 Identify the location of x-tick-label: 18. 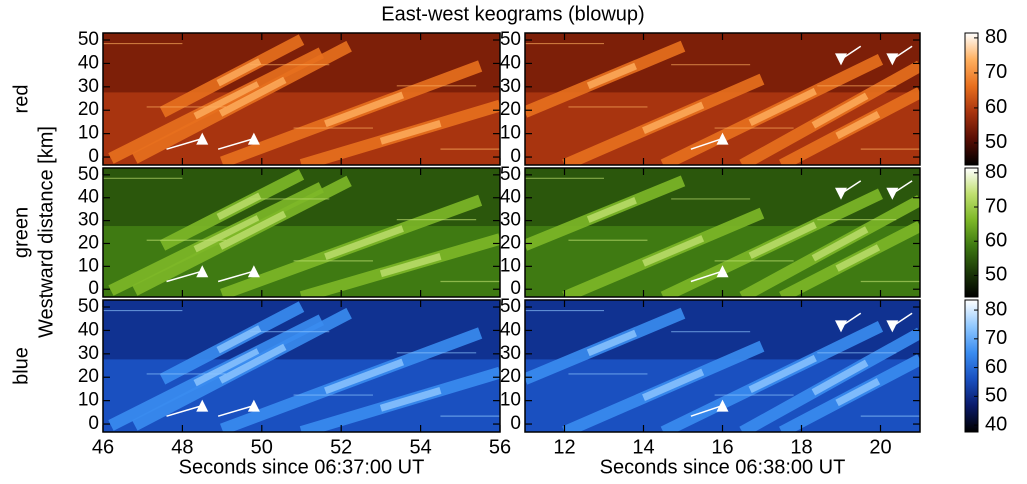
(801, 447).